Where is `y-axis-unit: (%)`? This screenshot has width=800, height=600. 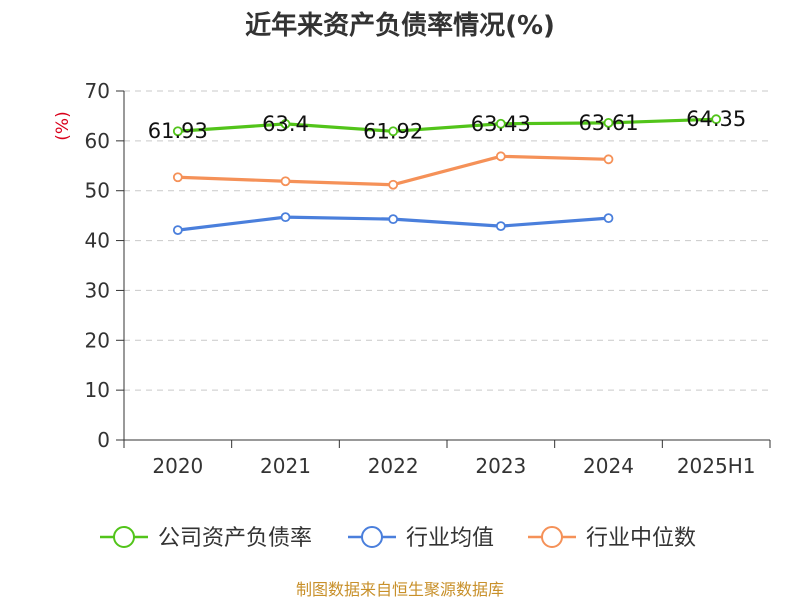
y-axis-unit: (%) is located at coordinates (63, 125).